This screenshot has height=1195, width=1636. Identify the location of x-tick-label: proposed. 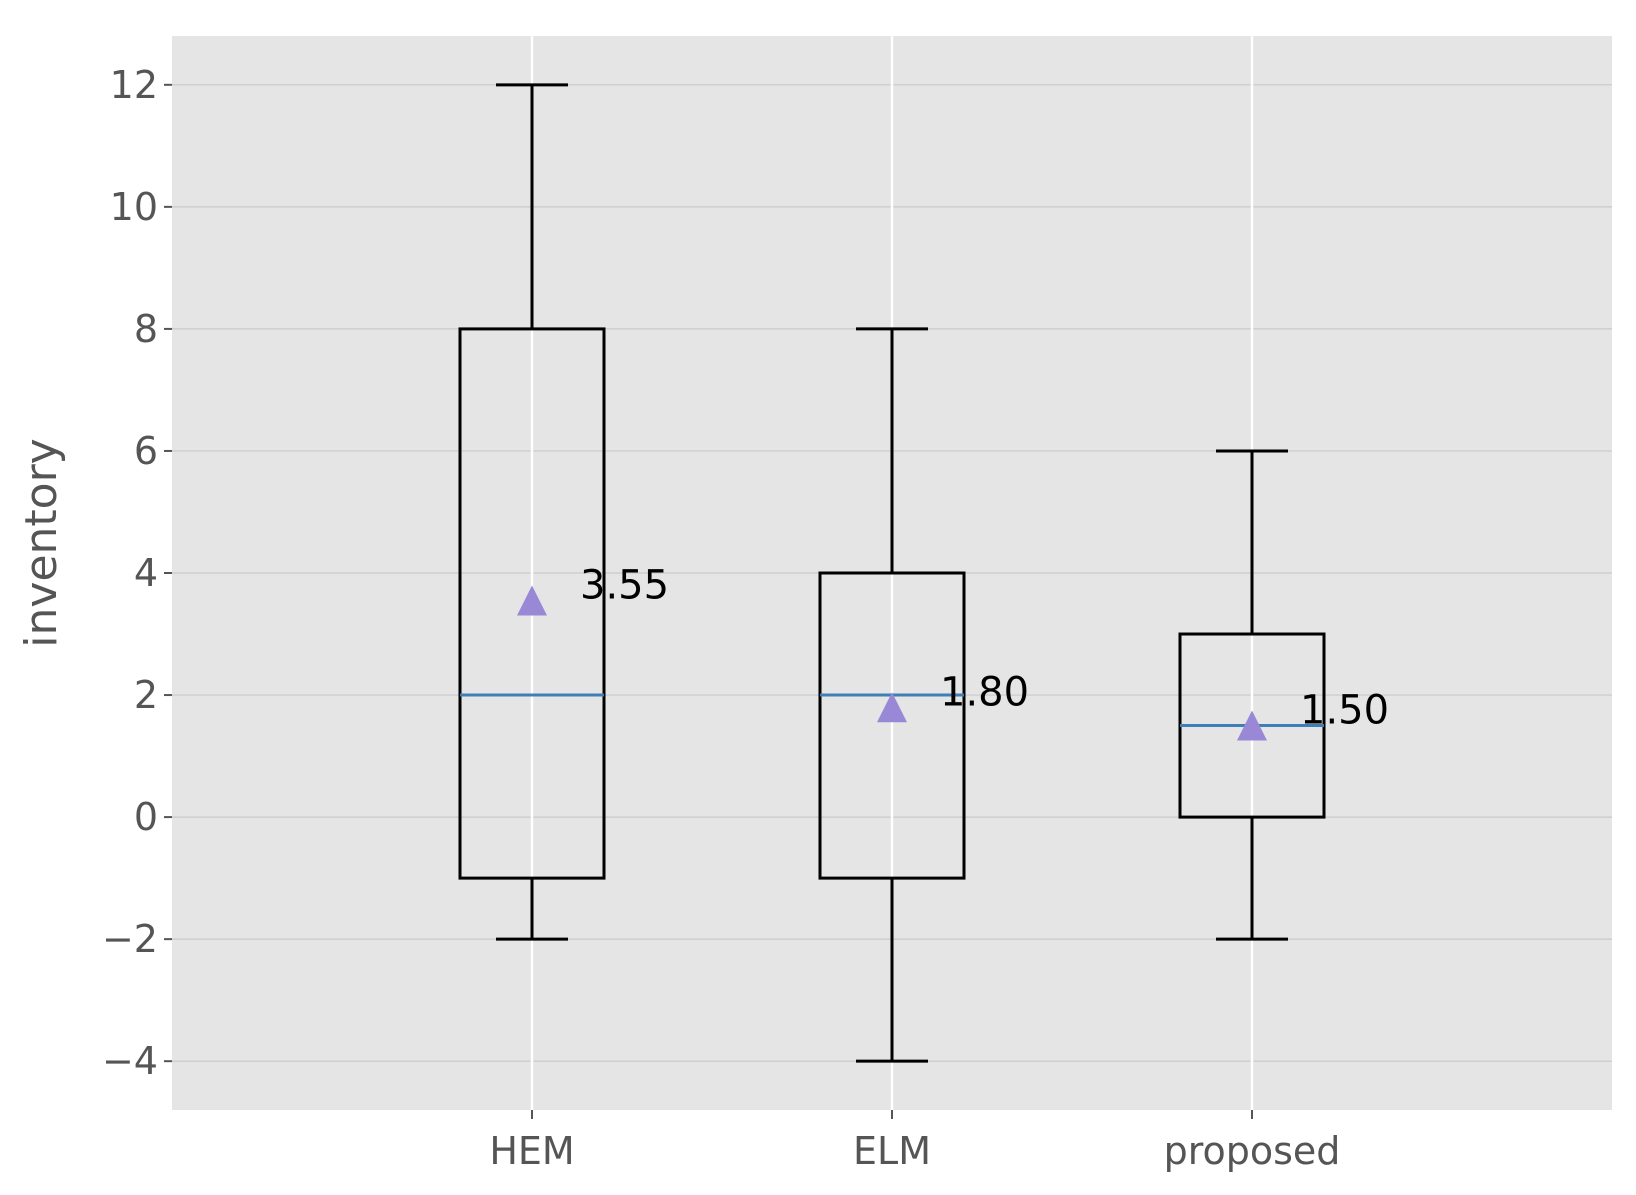
(1252, 1151).